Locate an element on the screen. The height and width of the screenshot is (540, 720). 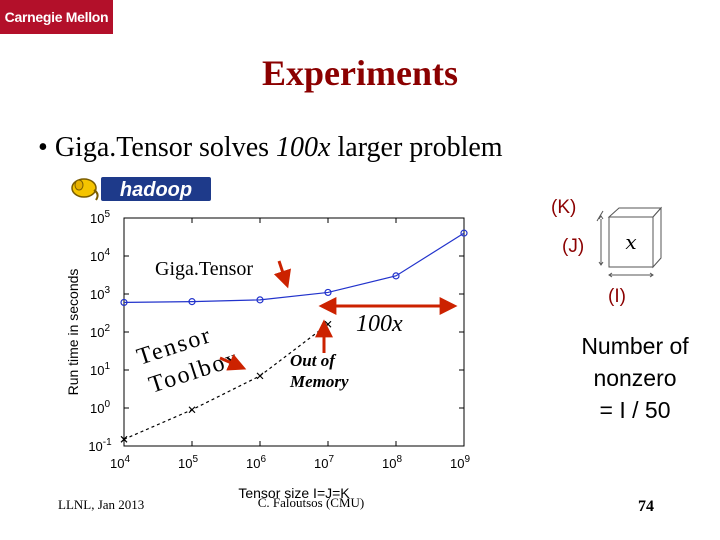
tensor-toolbox-arrow is located at coordinates (233, 362).